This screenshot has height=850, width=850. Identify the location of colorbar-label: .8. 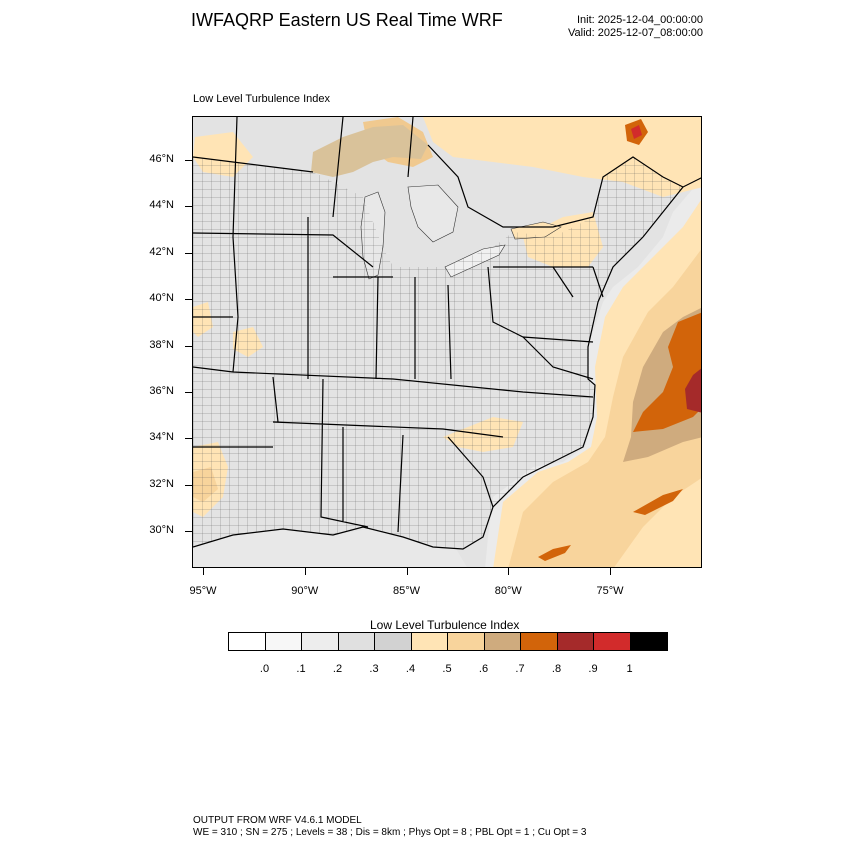
(556, 669).